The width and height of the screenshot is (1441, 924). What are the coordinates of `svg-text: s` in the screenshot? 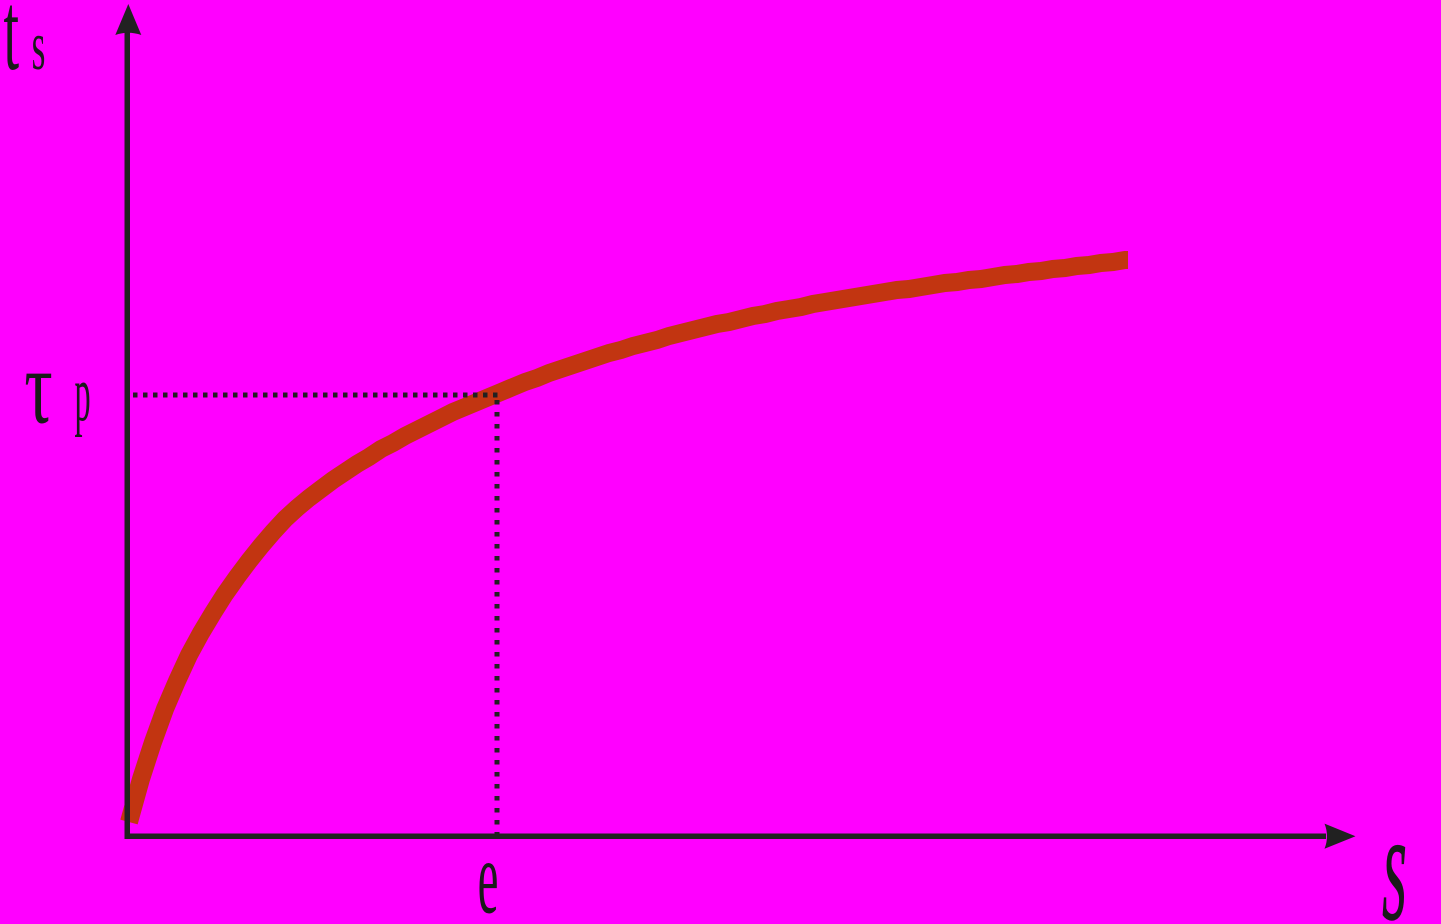 It's located at (39, 46).